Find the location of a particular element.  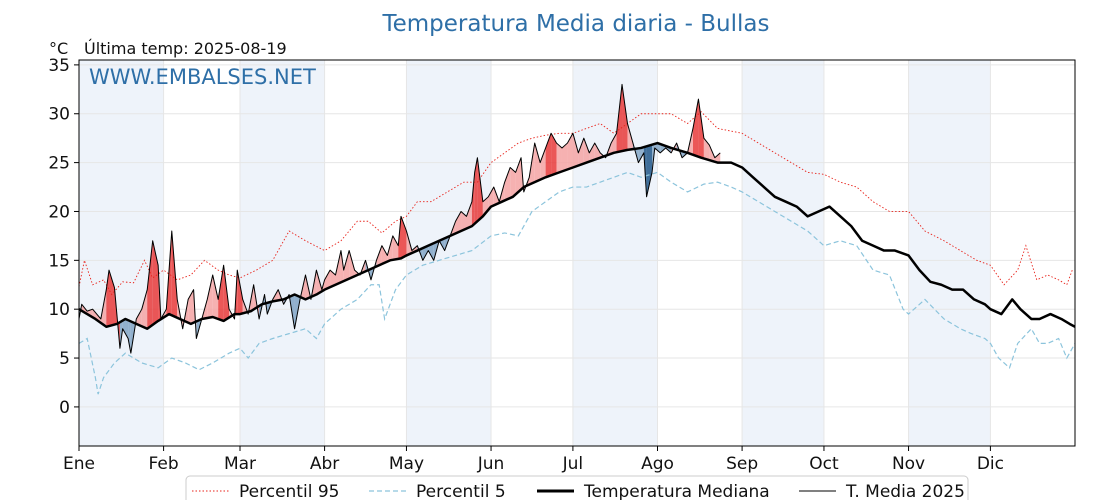

y-tick-label: 15 is located at coordinates (59, 261).